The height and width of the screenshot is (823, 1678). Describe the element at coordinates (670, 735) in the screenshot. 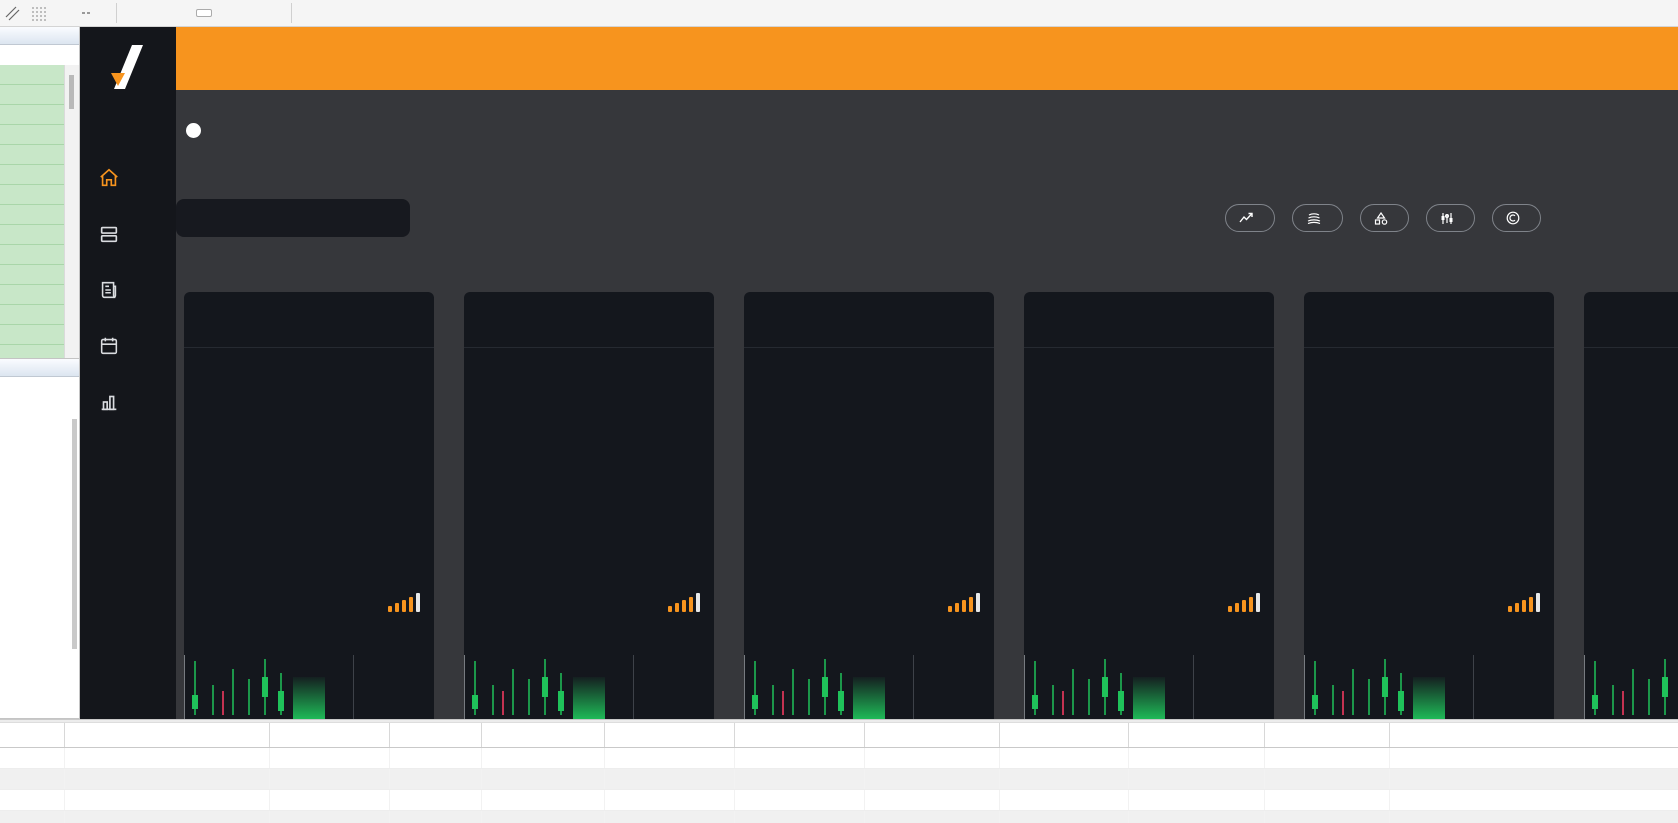

I see `column-header-price` at that location.